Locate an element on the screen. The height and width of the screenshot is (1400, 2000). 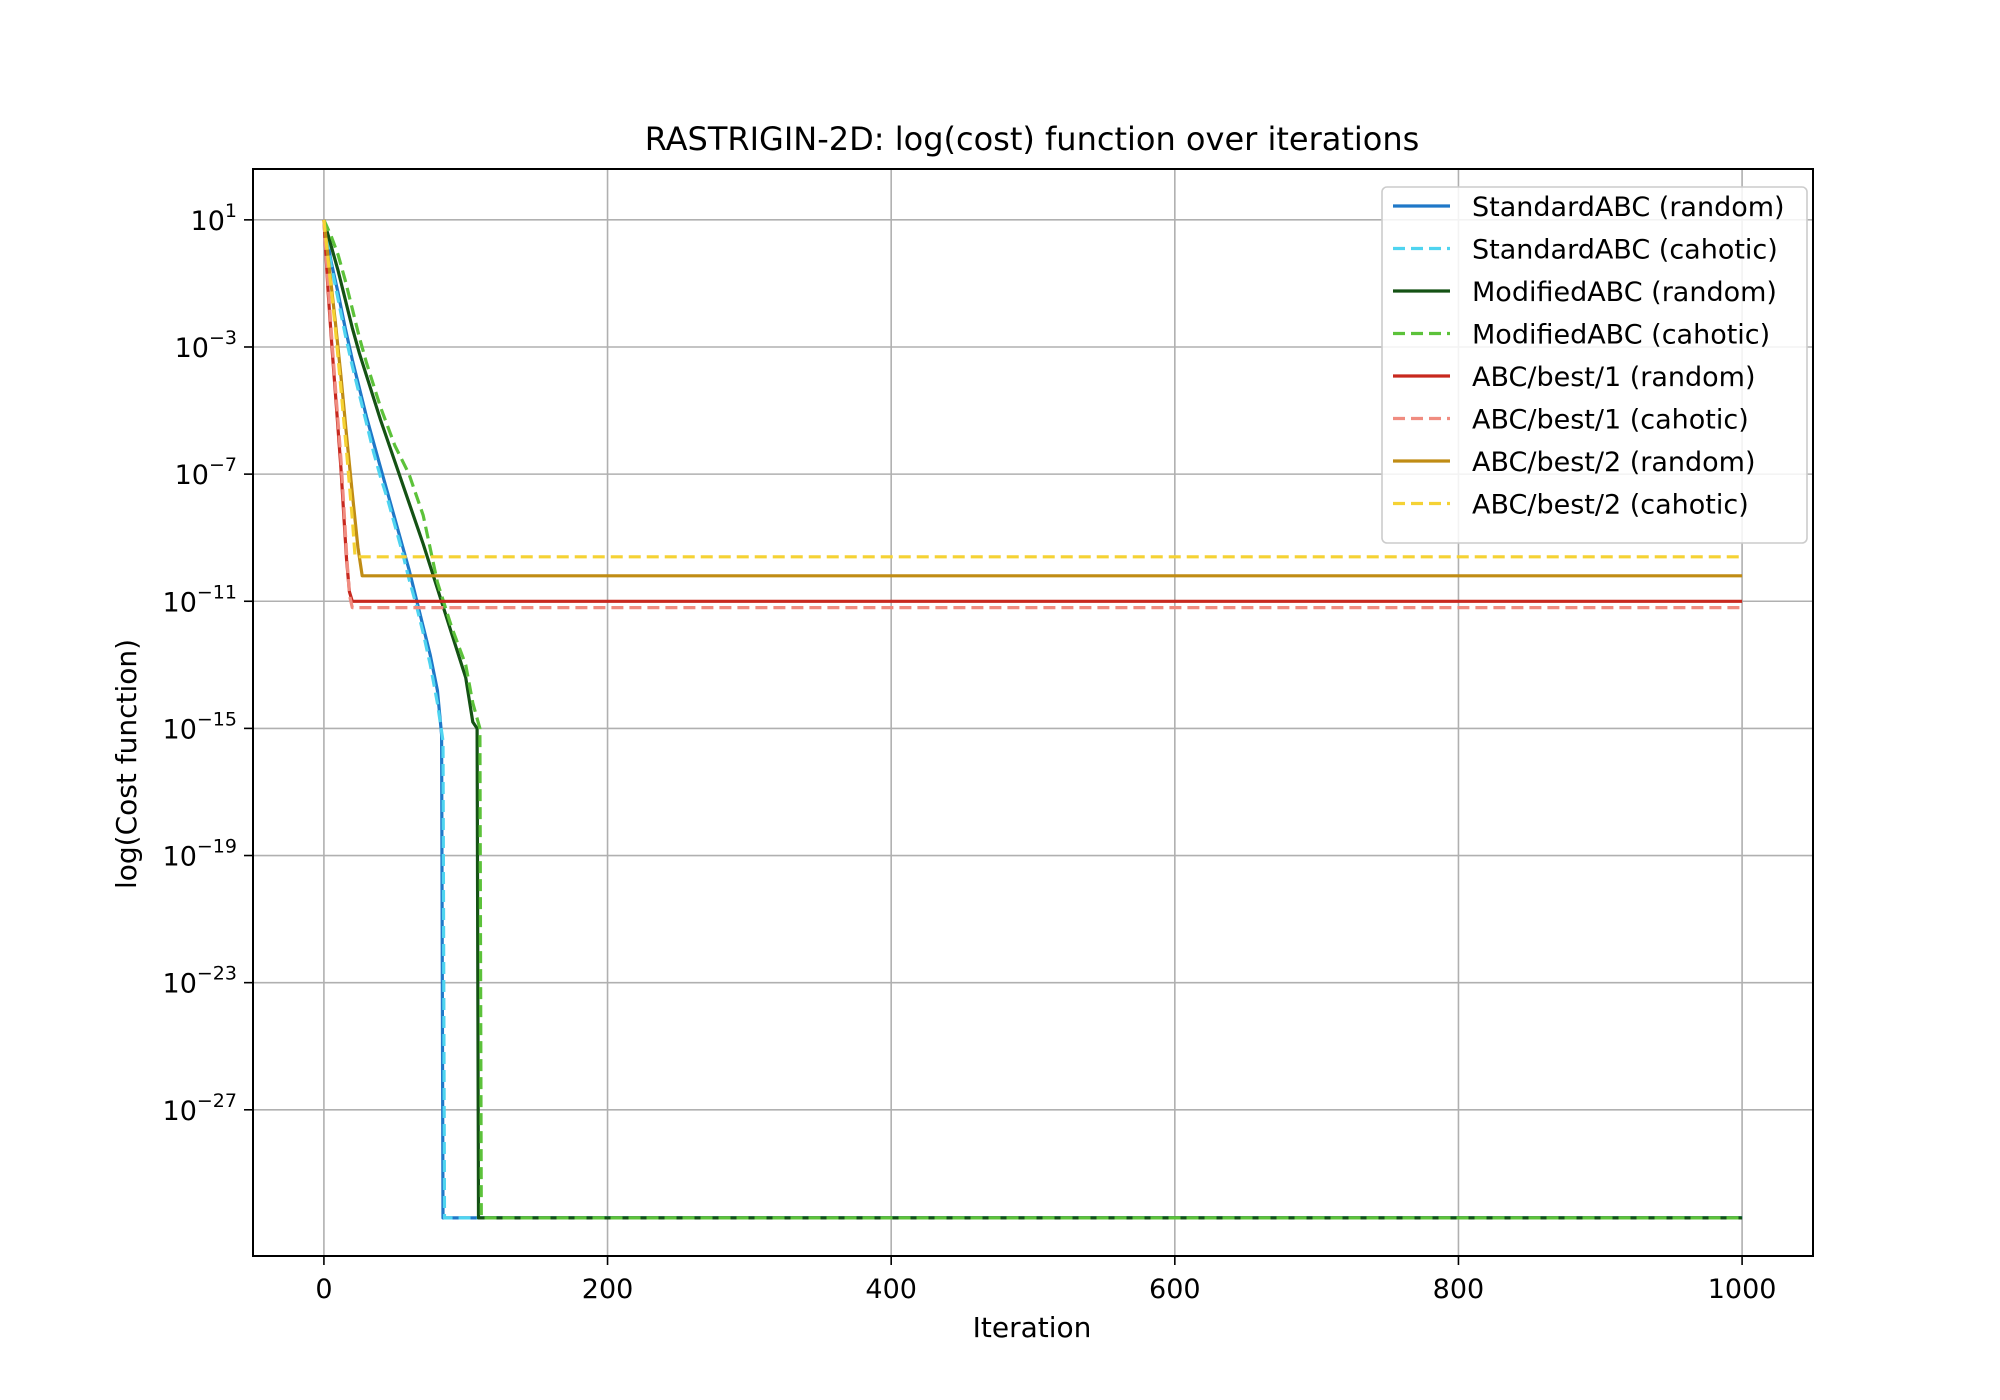
y-tick-label: 10⁻⁷ is located at coordinates (206, 472).